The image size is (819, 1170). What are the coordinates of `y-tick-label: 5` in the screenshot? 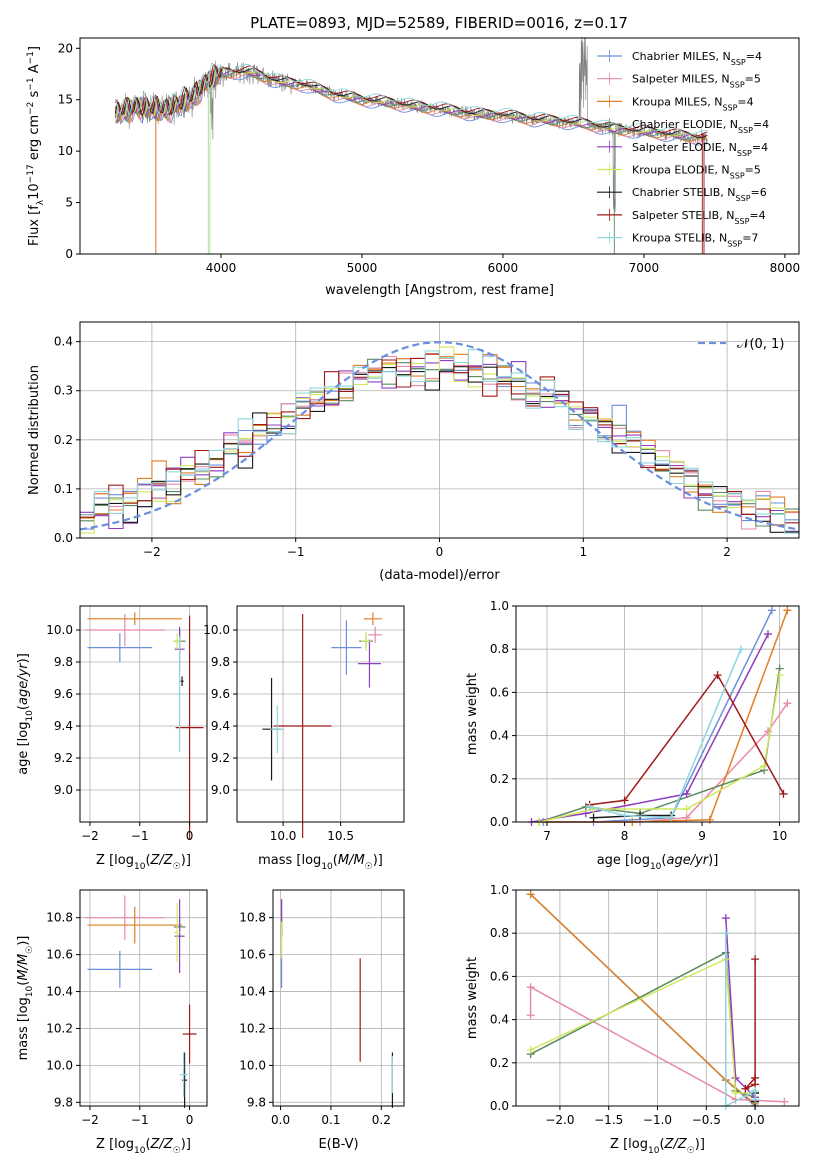 It's located at (69, 203).